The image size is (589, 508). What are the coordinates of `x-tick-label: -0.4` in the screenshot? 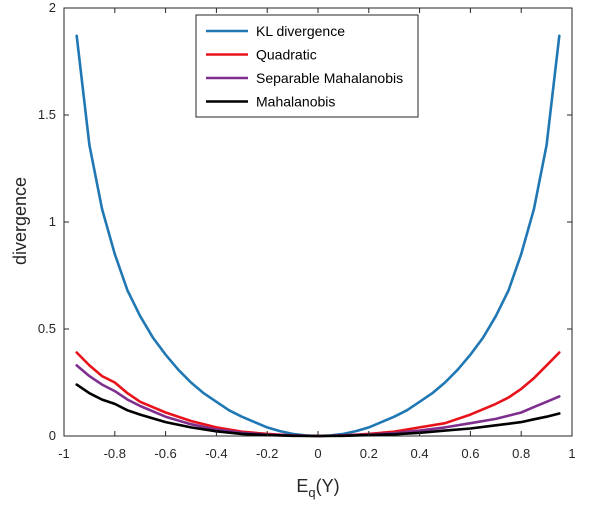 It's located at (216, 453).